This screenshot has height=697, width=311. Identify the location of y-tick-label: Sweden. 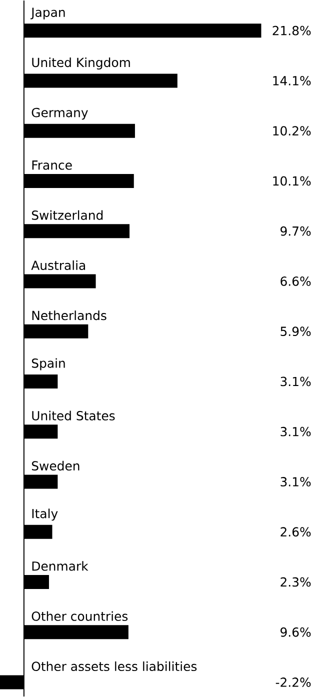
(56, 465).